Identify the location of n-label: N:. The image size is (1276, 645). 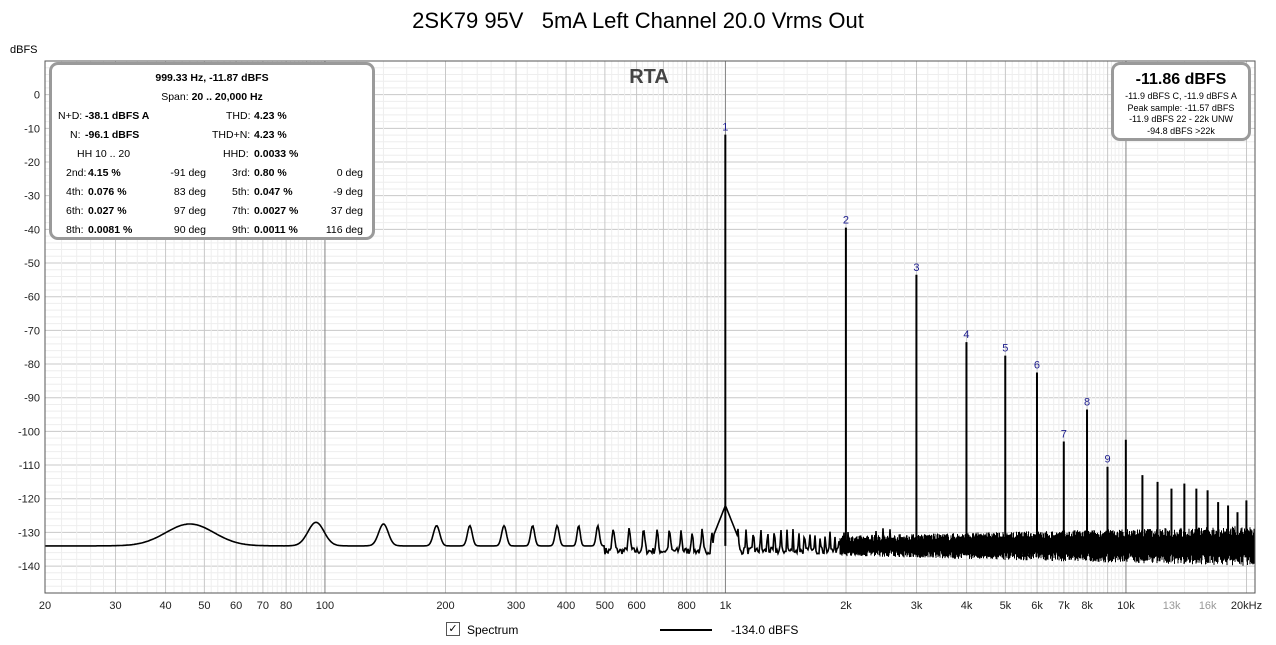
(75, 135).